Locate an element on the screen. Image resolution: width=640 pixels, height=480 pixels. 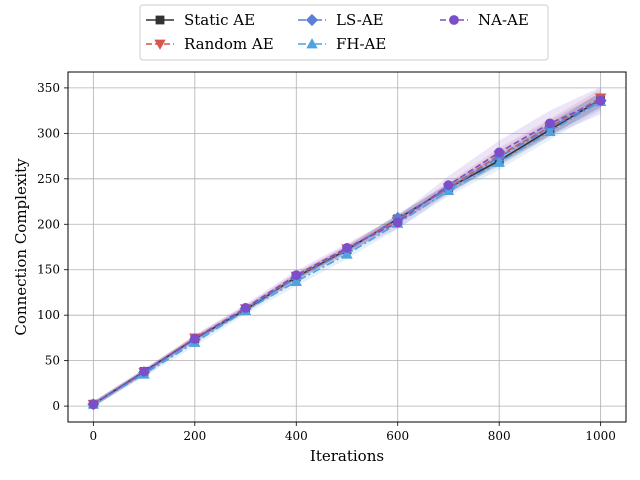
x-axis-ticks: 0 200 400 600 800 1000 is located at coordinates (353, 432).